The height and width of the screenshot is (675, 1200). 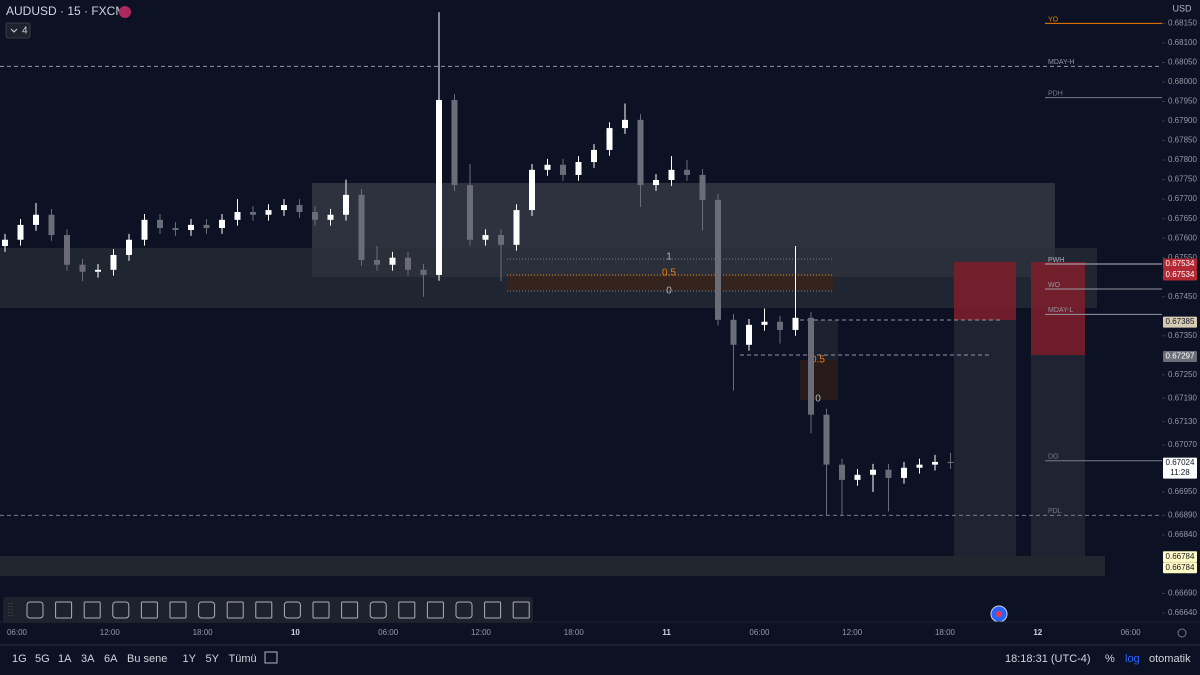 I want to click on y-tick-label: 0.67130, so click(x=1182, y=421).